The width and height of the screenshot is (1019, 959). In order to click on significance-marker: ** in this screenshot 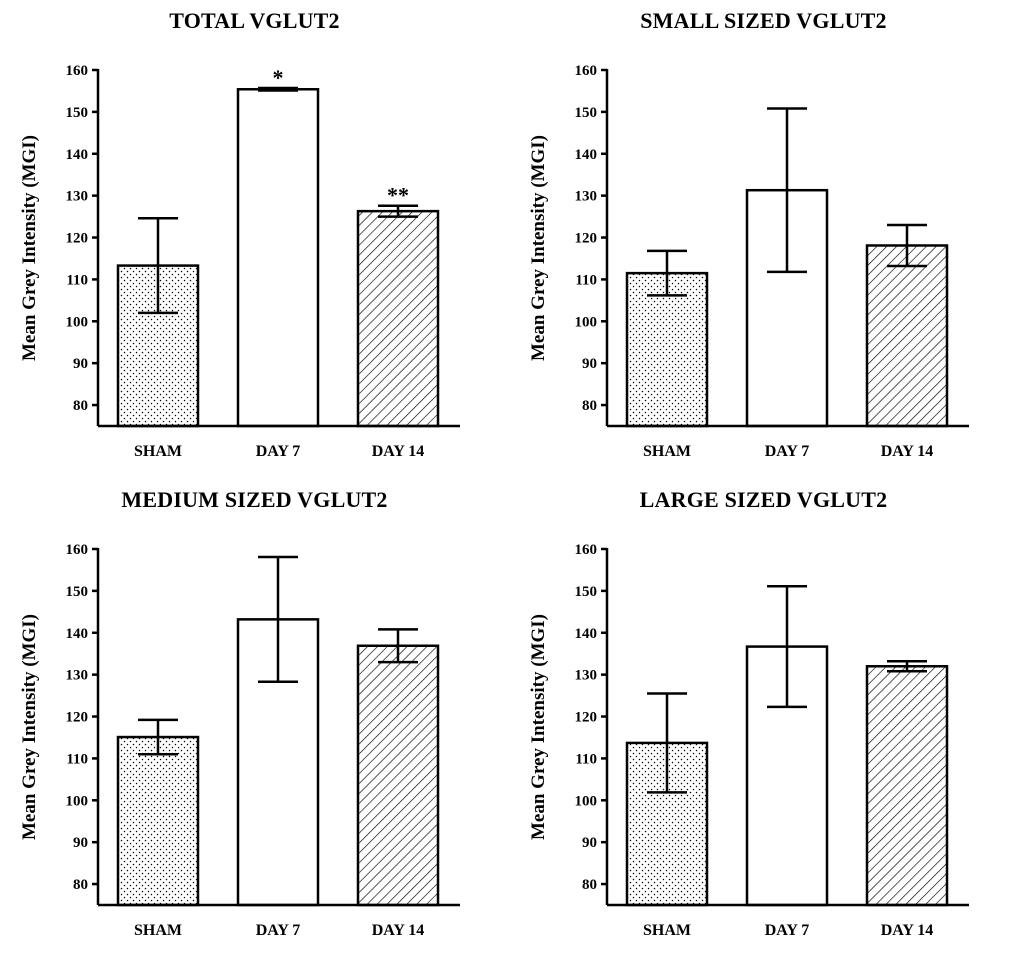, I will do `click(398, 195)`.